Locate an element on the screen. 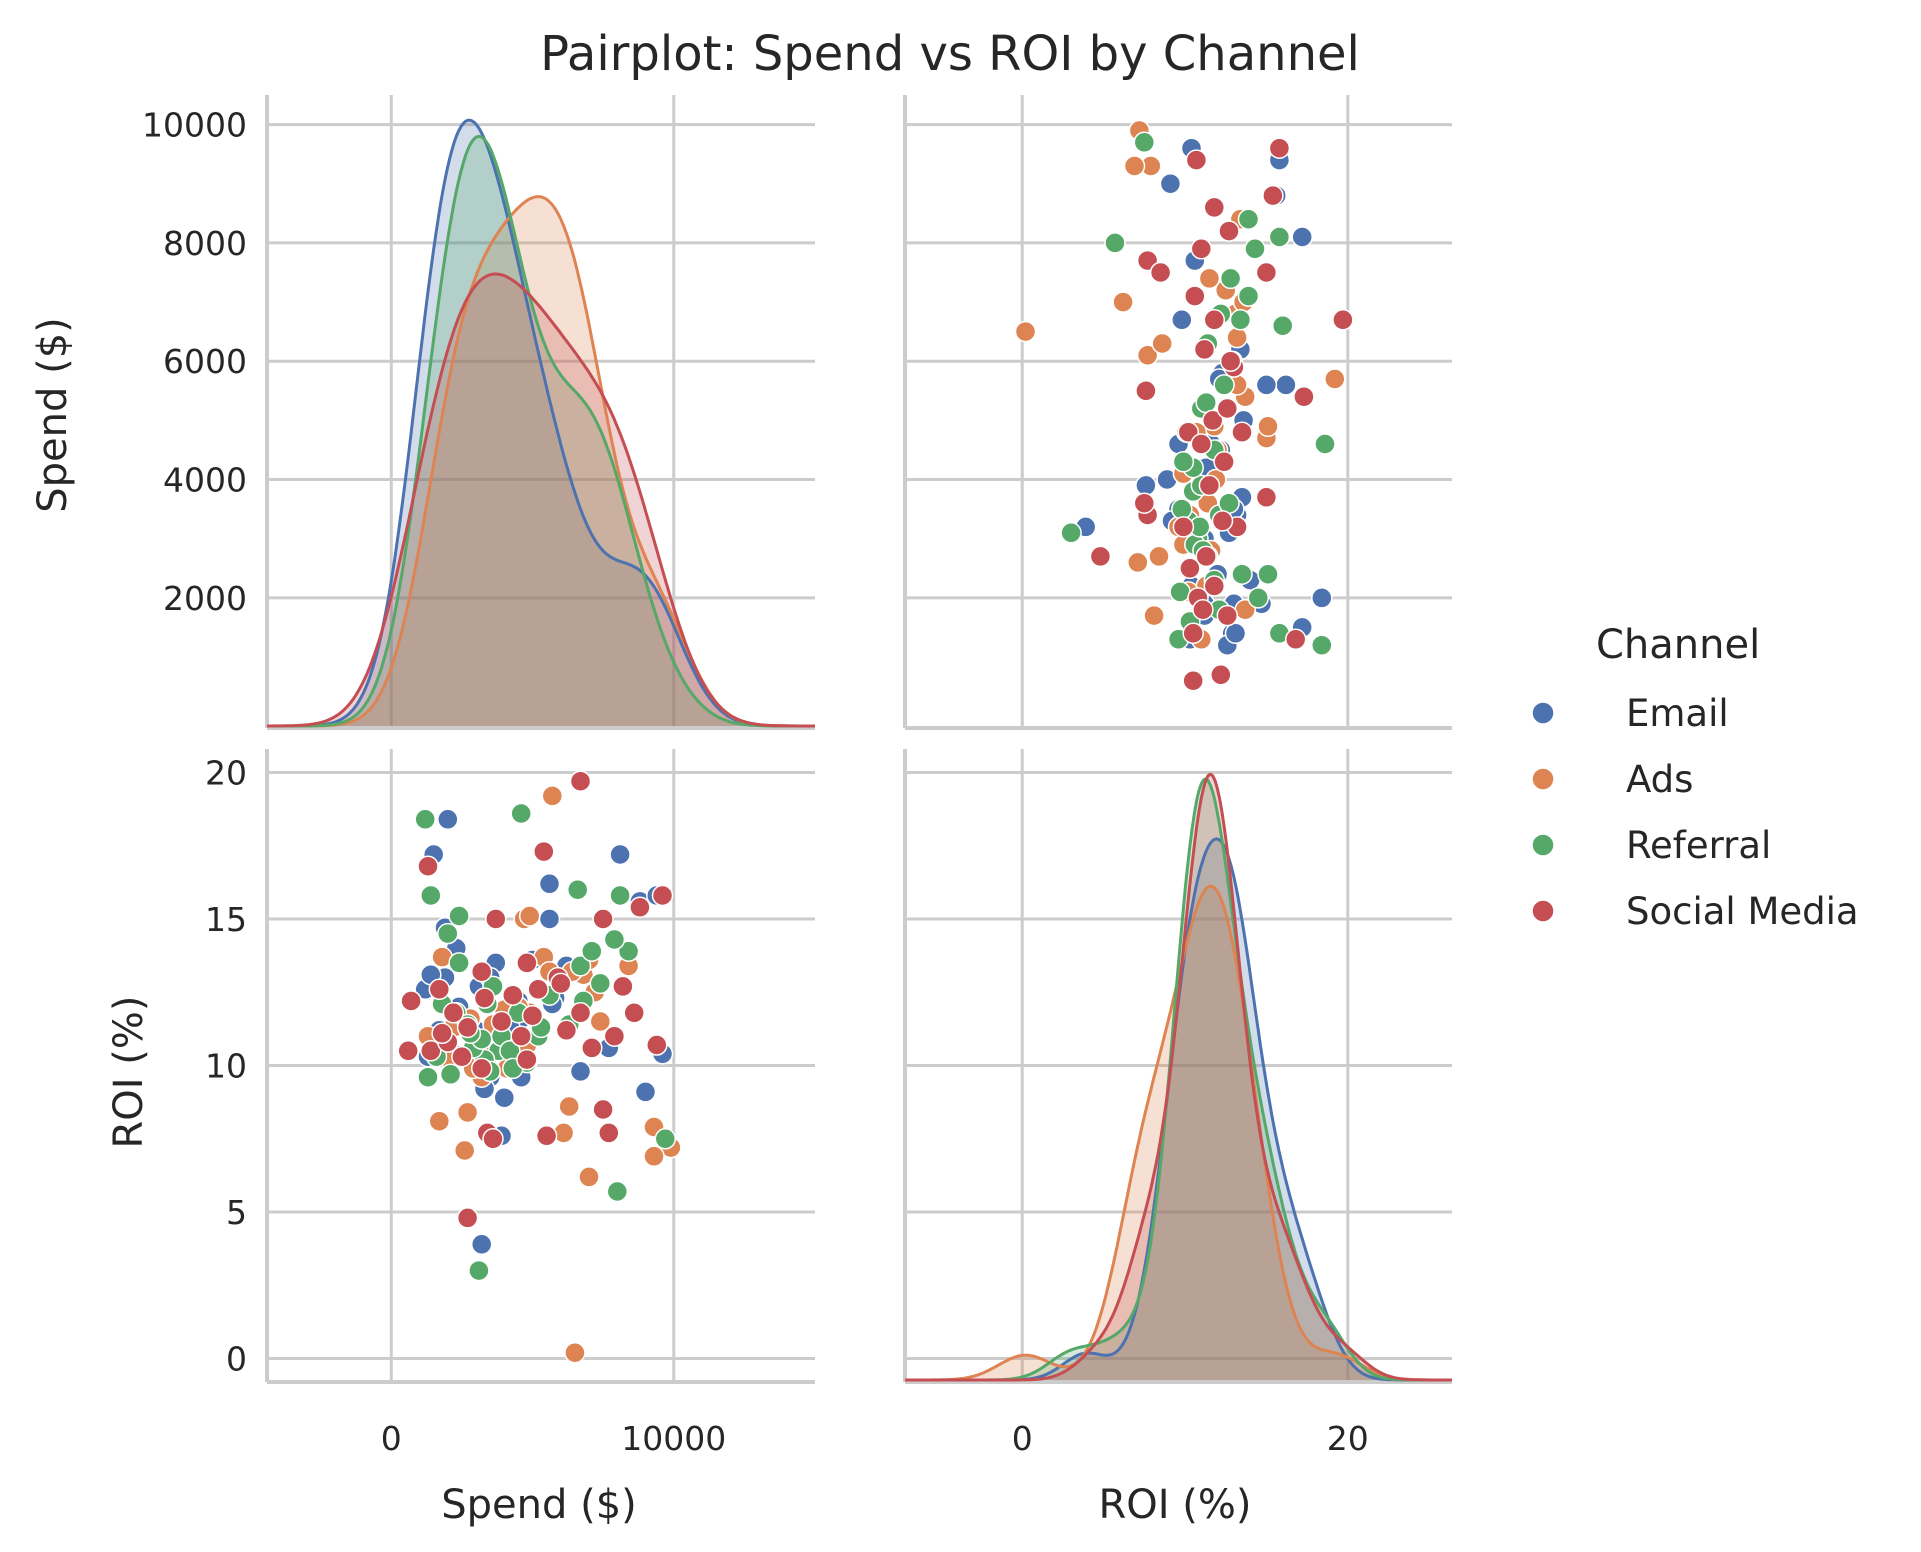 Image resolution: width=1921 pixels, height=1552 pixels. panel-roi-kde: 0 20 is located at coordinates (1177, 1103).